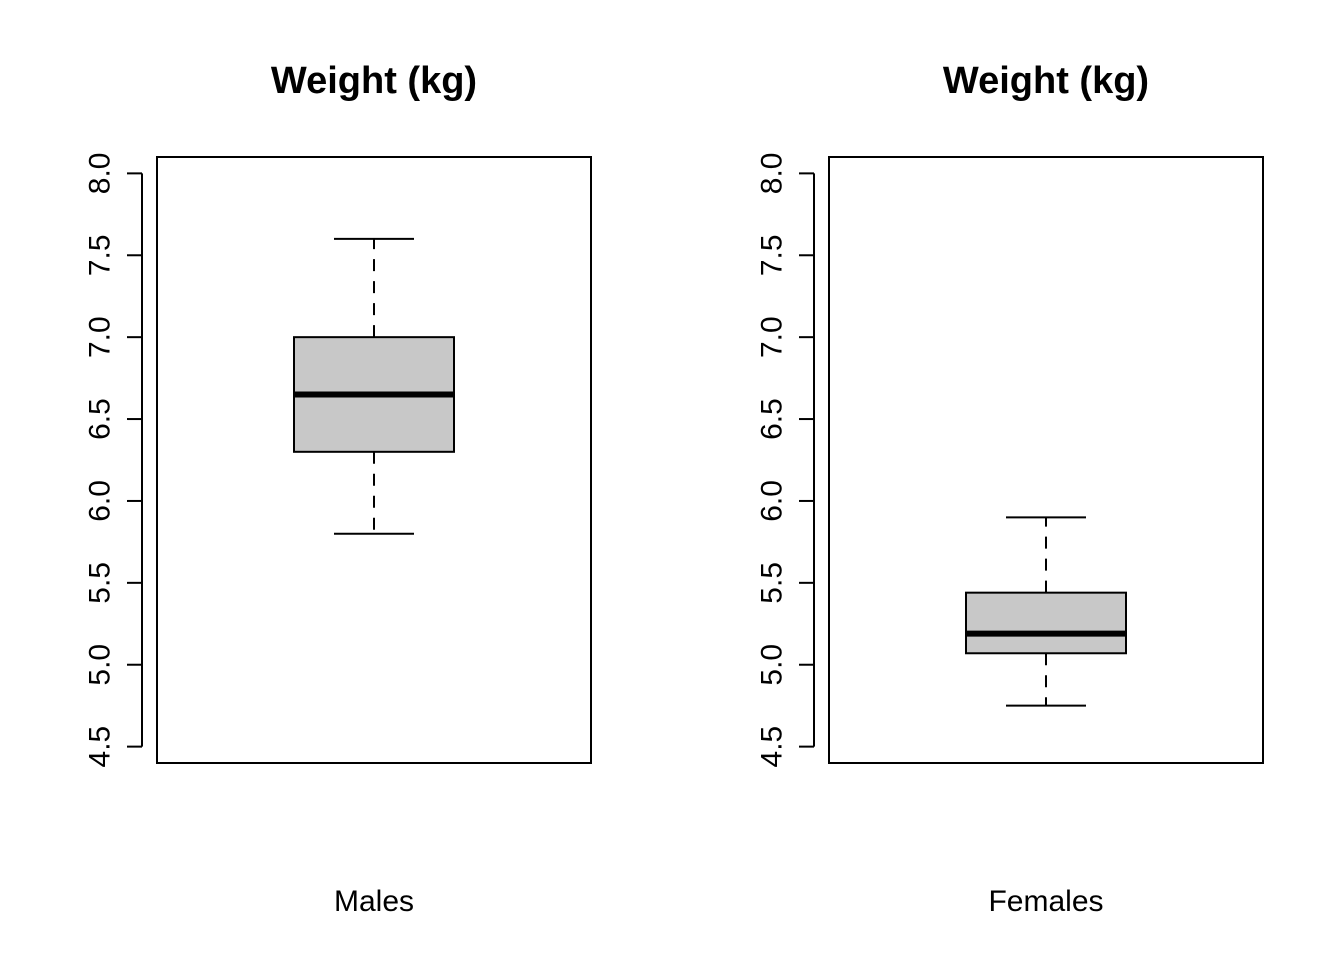  Describe the element at coordinates (100, 255) in the screenshot. I see `males-y-tick-label-6: 7.5` at that location.